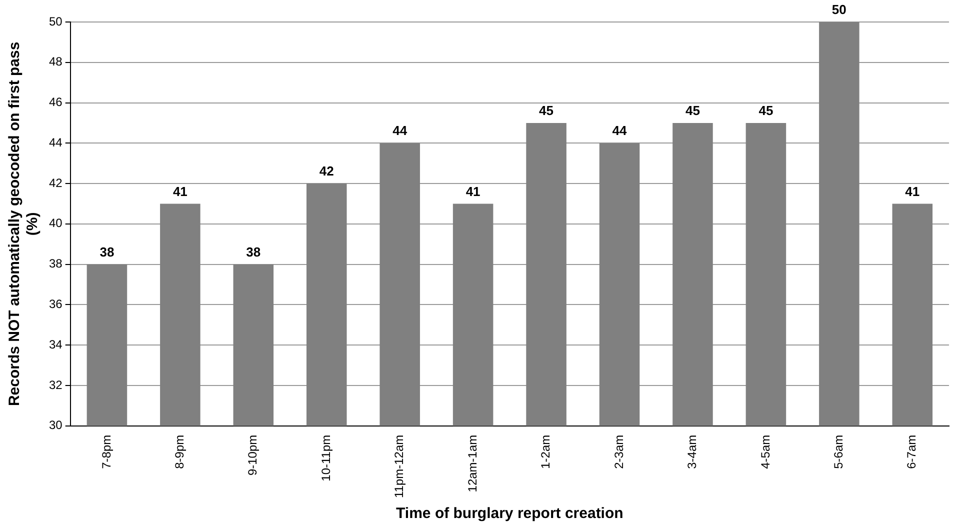 The image size is (955, 529). What do you see at coordinates (24, 224) in the screenshot?
I see `y-axis-title: Records NOT automatically geocoded on first pass (%)` at bounding box center [24, 224].